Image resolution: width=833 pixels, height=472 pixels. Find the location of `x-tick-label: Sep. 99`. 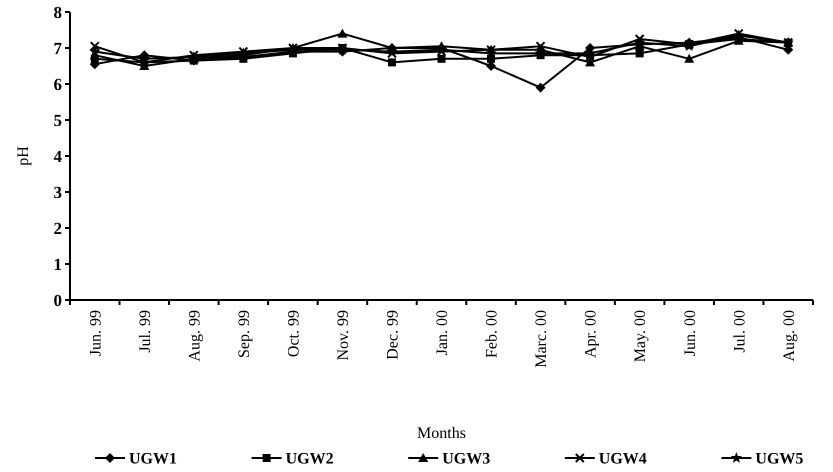

x-tick-label: Sep. 99 is located at coordinates (244, 334).